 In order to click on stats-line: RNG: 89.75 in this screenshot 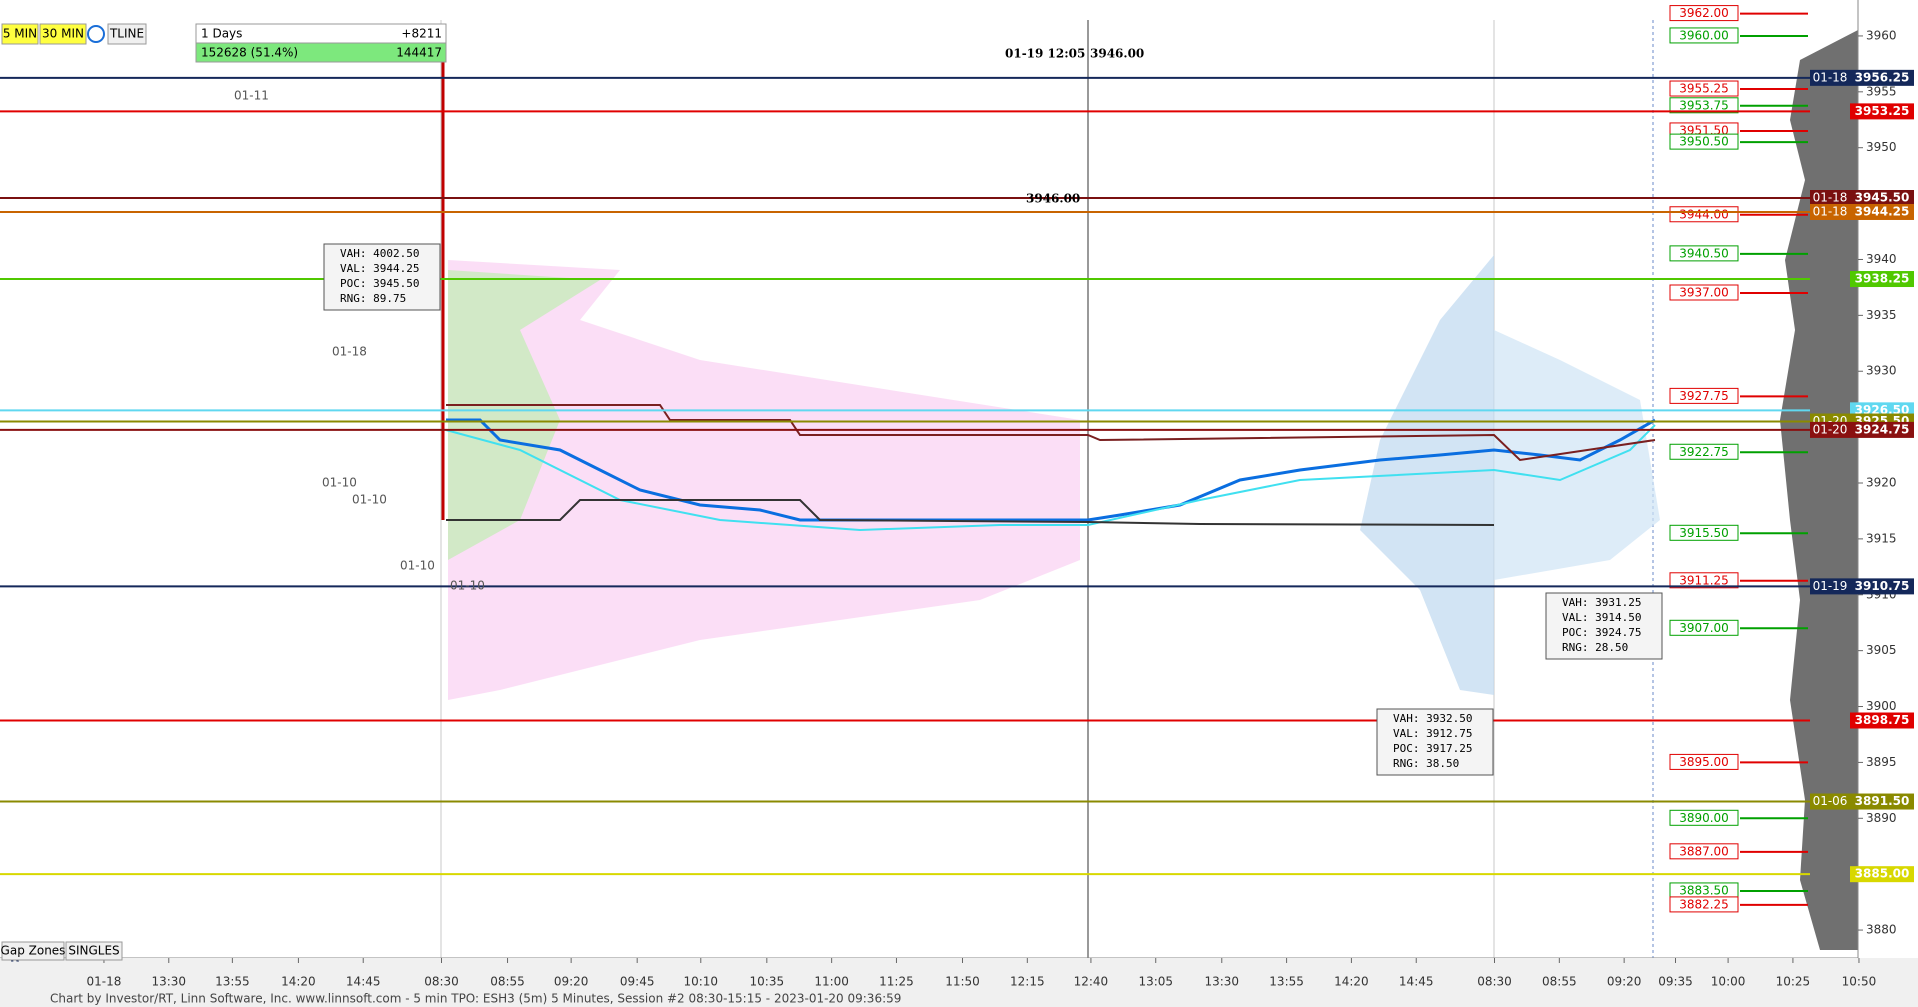, I will do `click(373, 298)`.